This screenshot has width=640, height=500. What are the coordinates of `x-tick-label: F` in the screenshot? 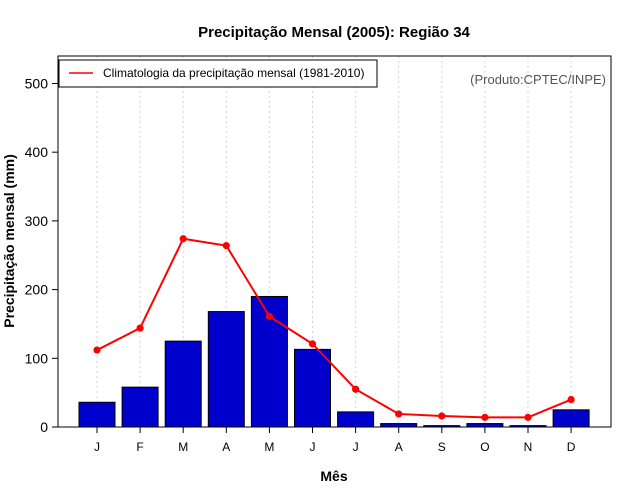 It's located at (139, 447).